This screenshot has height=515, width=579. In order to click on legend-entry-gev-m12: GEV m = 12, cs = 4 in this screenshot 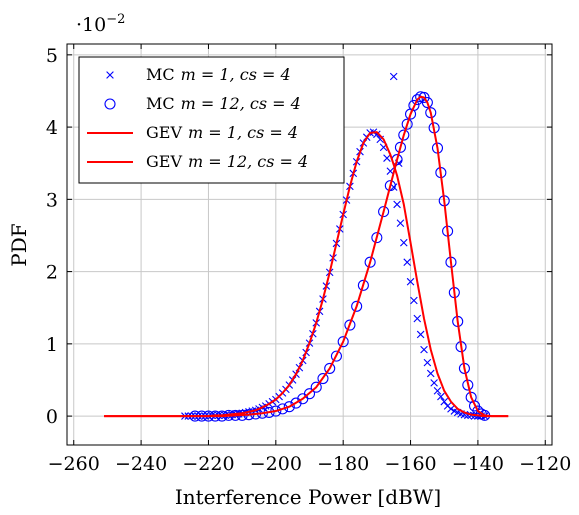, I will do `click(227, 161)`.